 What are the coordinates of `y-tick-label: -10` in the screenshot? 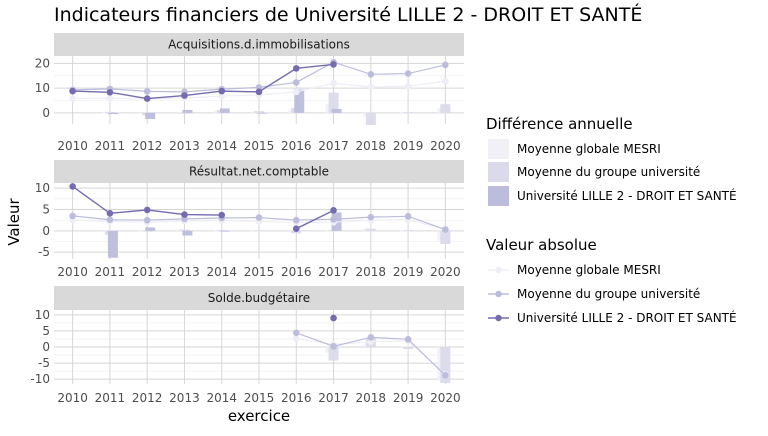 It's located at (40, 379).